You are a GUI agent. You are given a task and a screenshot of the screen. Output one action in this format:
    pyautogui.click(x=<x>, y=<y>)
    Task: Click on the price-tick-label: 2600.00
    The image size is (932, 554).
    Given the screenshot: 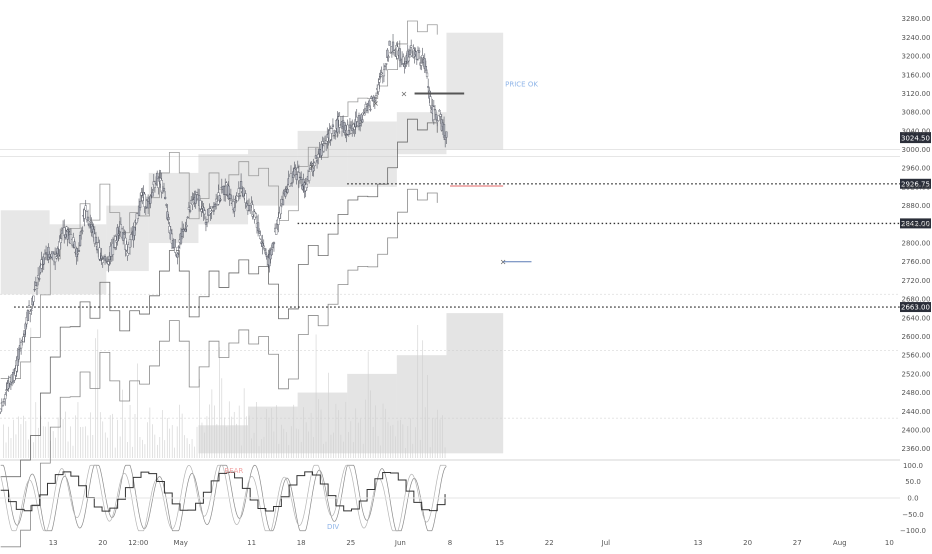 What is the action you would take?
    pyautogui.click(x=916, y=337)
    